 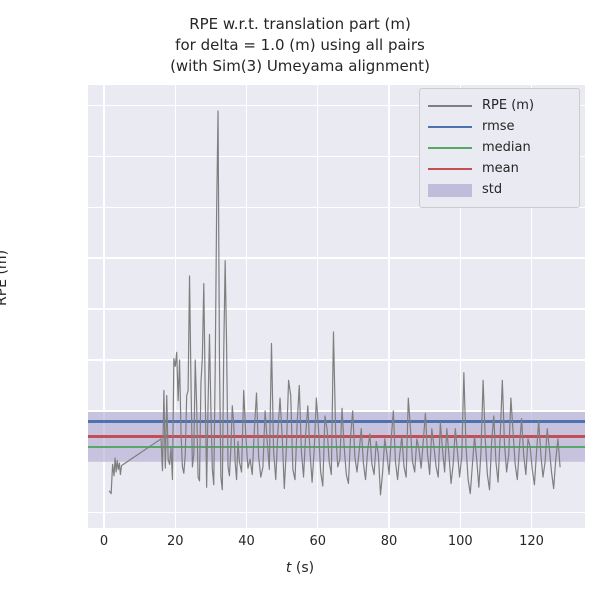 I want to click on x-axis-label: t (s), so click(x=300, y=568).